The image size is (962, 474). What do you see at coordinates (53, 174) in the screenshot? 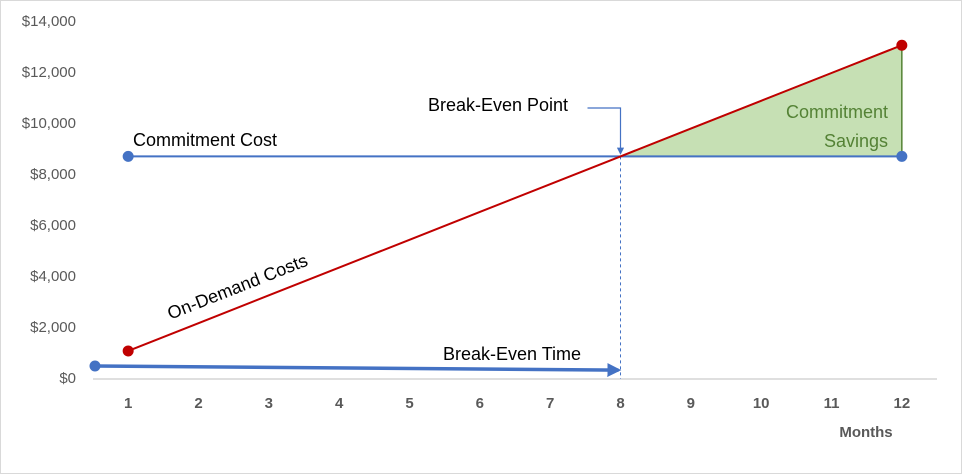
I see `y-tick-label: $8,000` at bounding box center [53, 174].